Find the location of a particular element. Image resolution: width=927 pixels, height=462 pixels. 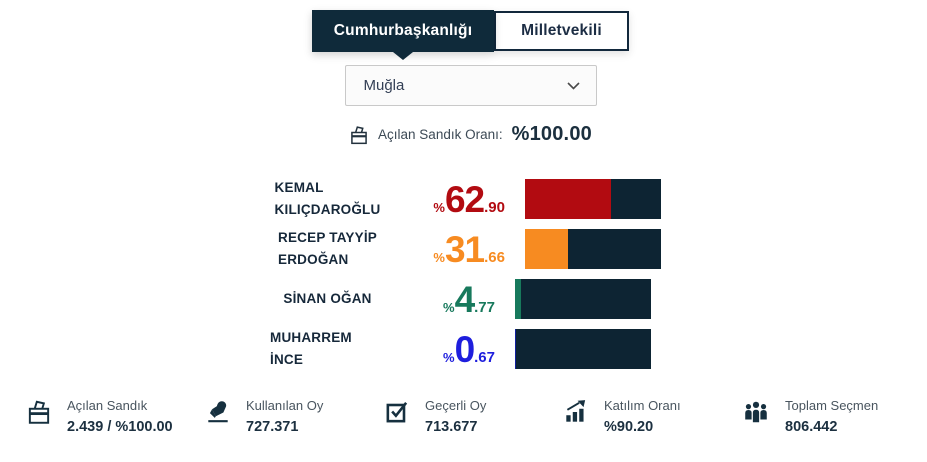

opened-ballot-ratio: Açılan Sandık Oranı: %100.00 is located at coordinates (467, 134).